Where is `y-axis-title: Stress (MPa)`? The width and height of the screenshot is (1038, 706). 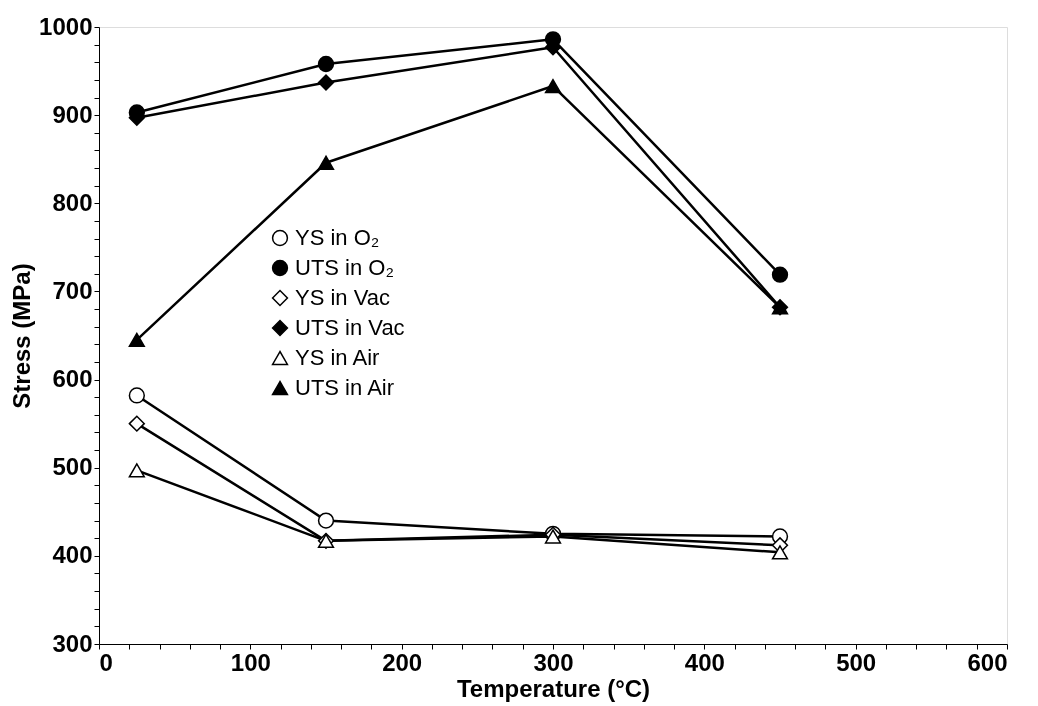 y-axis-title: Stress (MPa) is located at coordinates (22, 336).